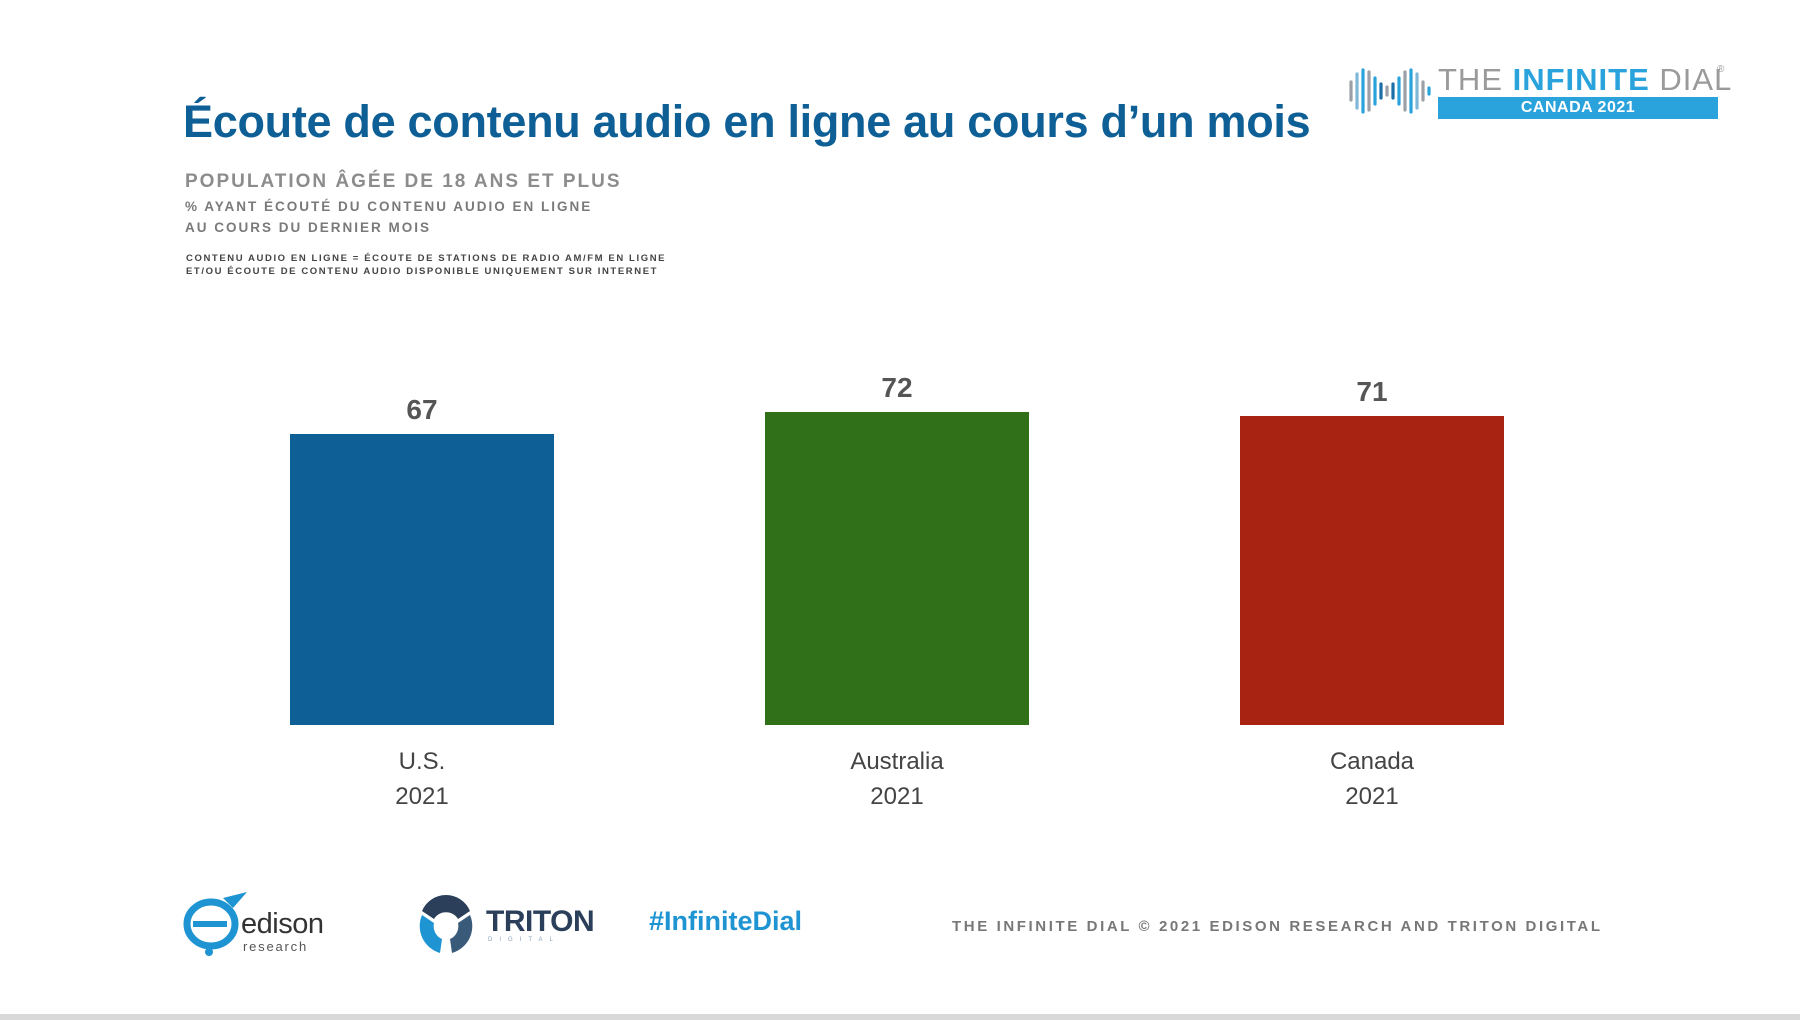 Image resolution: width=1800 pixels, height=1020 pixels. Describe the element at coordinates (422, 409) in the screenshot. I see `bar-value-label: 67` at that location.